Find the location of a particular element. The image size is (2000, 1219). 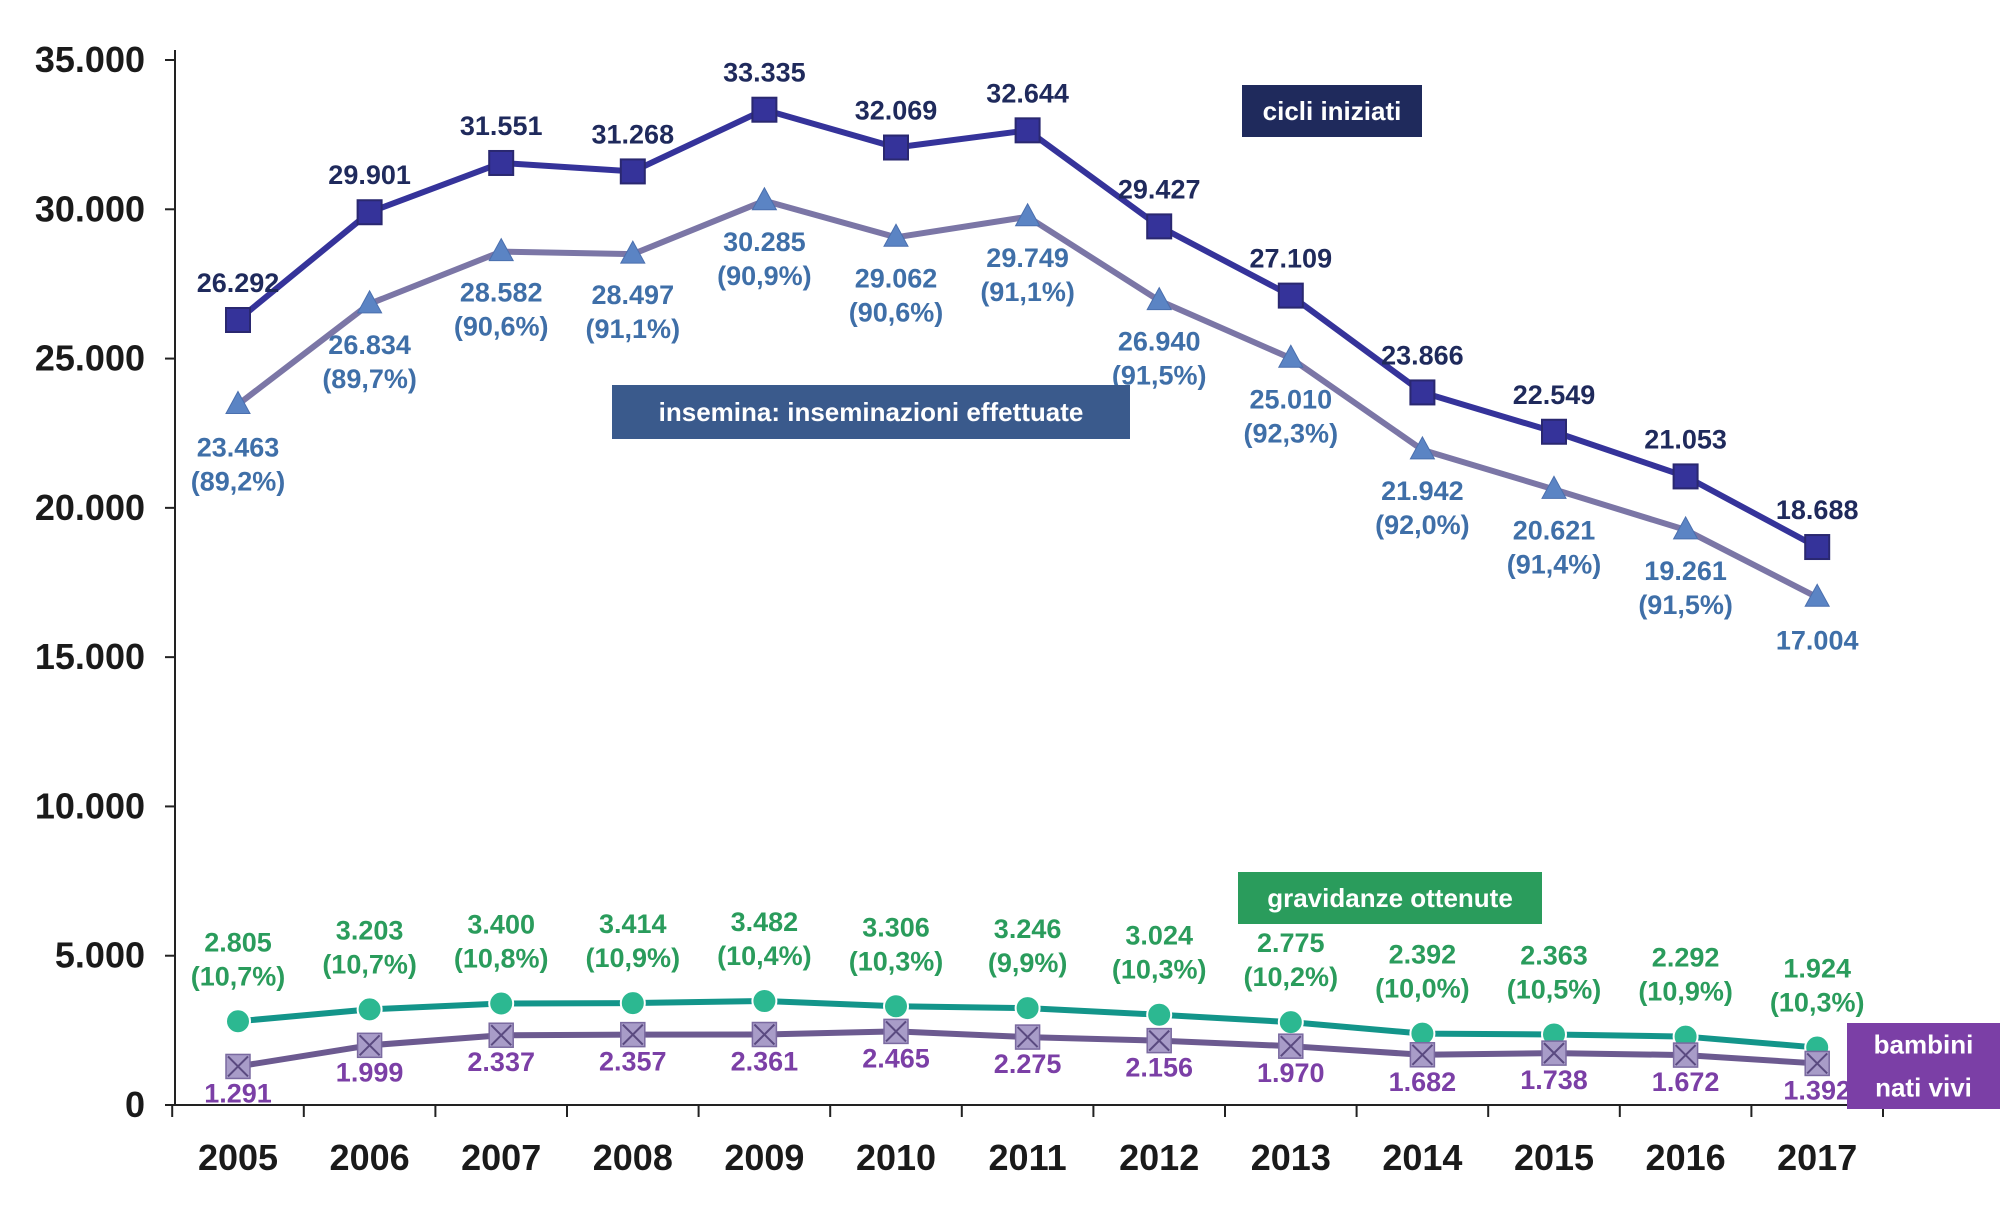

data-label-cicli: 27.109 is located at coordinates (1291, 259).